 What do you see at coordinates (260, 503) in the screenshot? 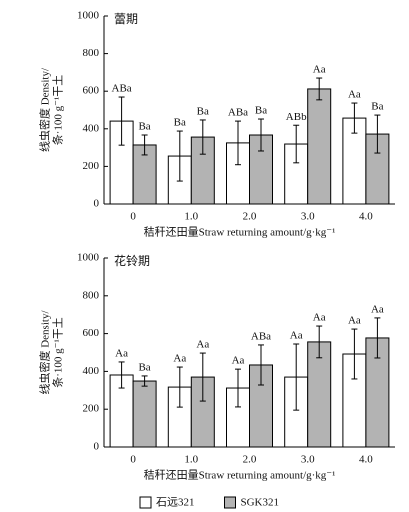
I see `legend-label: SGK321` at bounding box center [260, 503].